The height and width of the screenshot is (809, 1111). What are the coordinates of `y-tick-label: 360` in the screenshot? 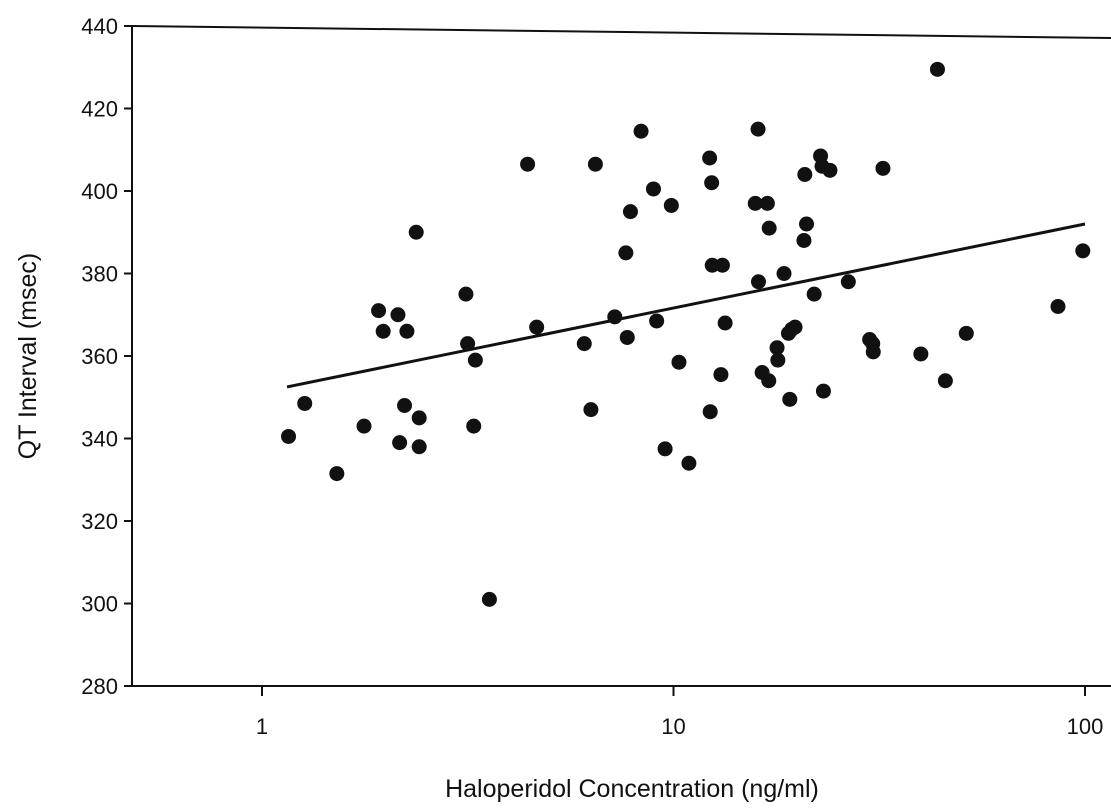 It's located at (99, 356).